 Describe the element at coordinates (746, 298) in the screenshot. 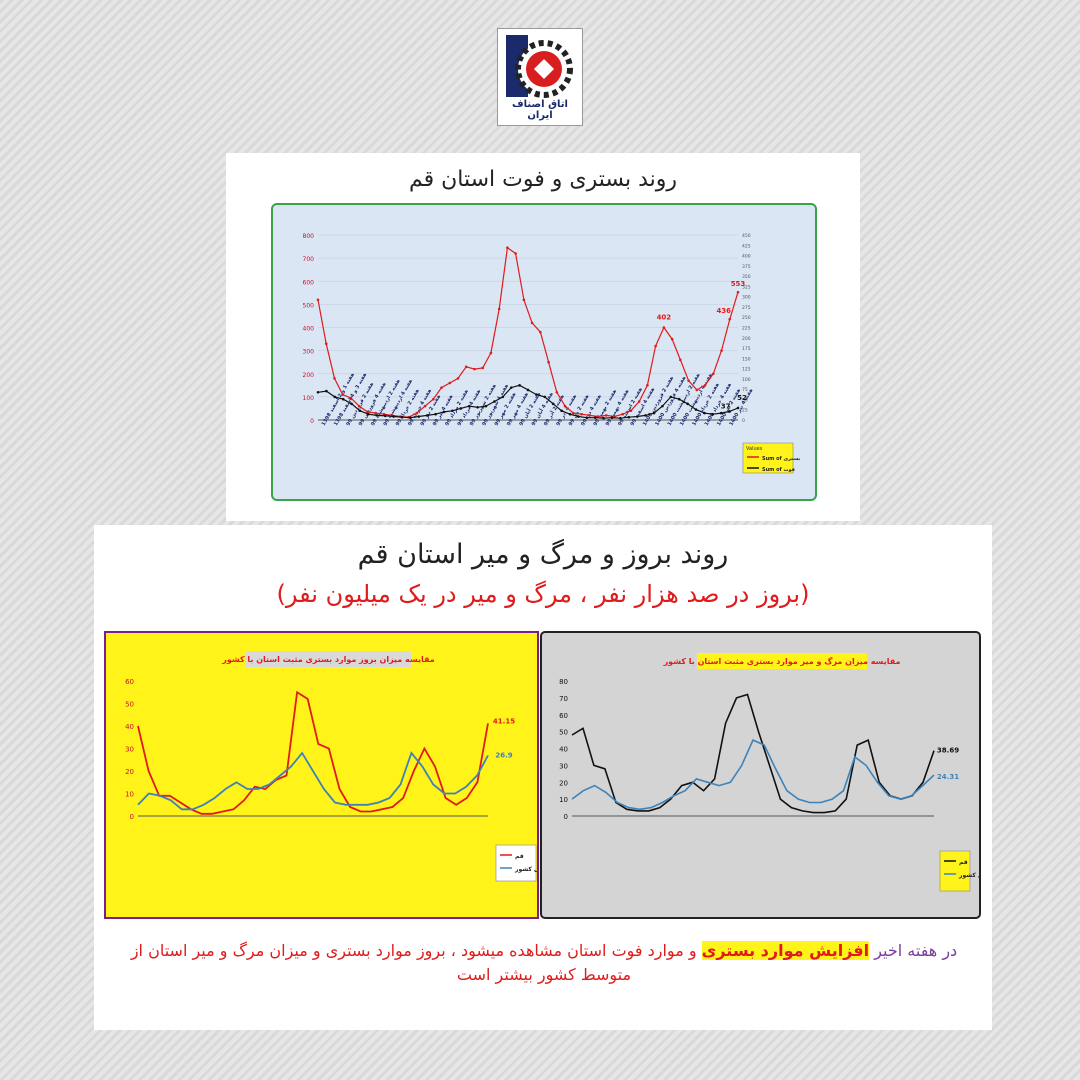

I see `secondary-y-tick-label: 300` at that location.